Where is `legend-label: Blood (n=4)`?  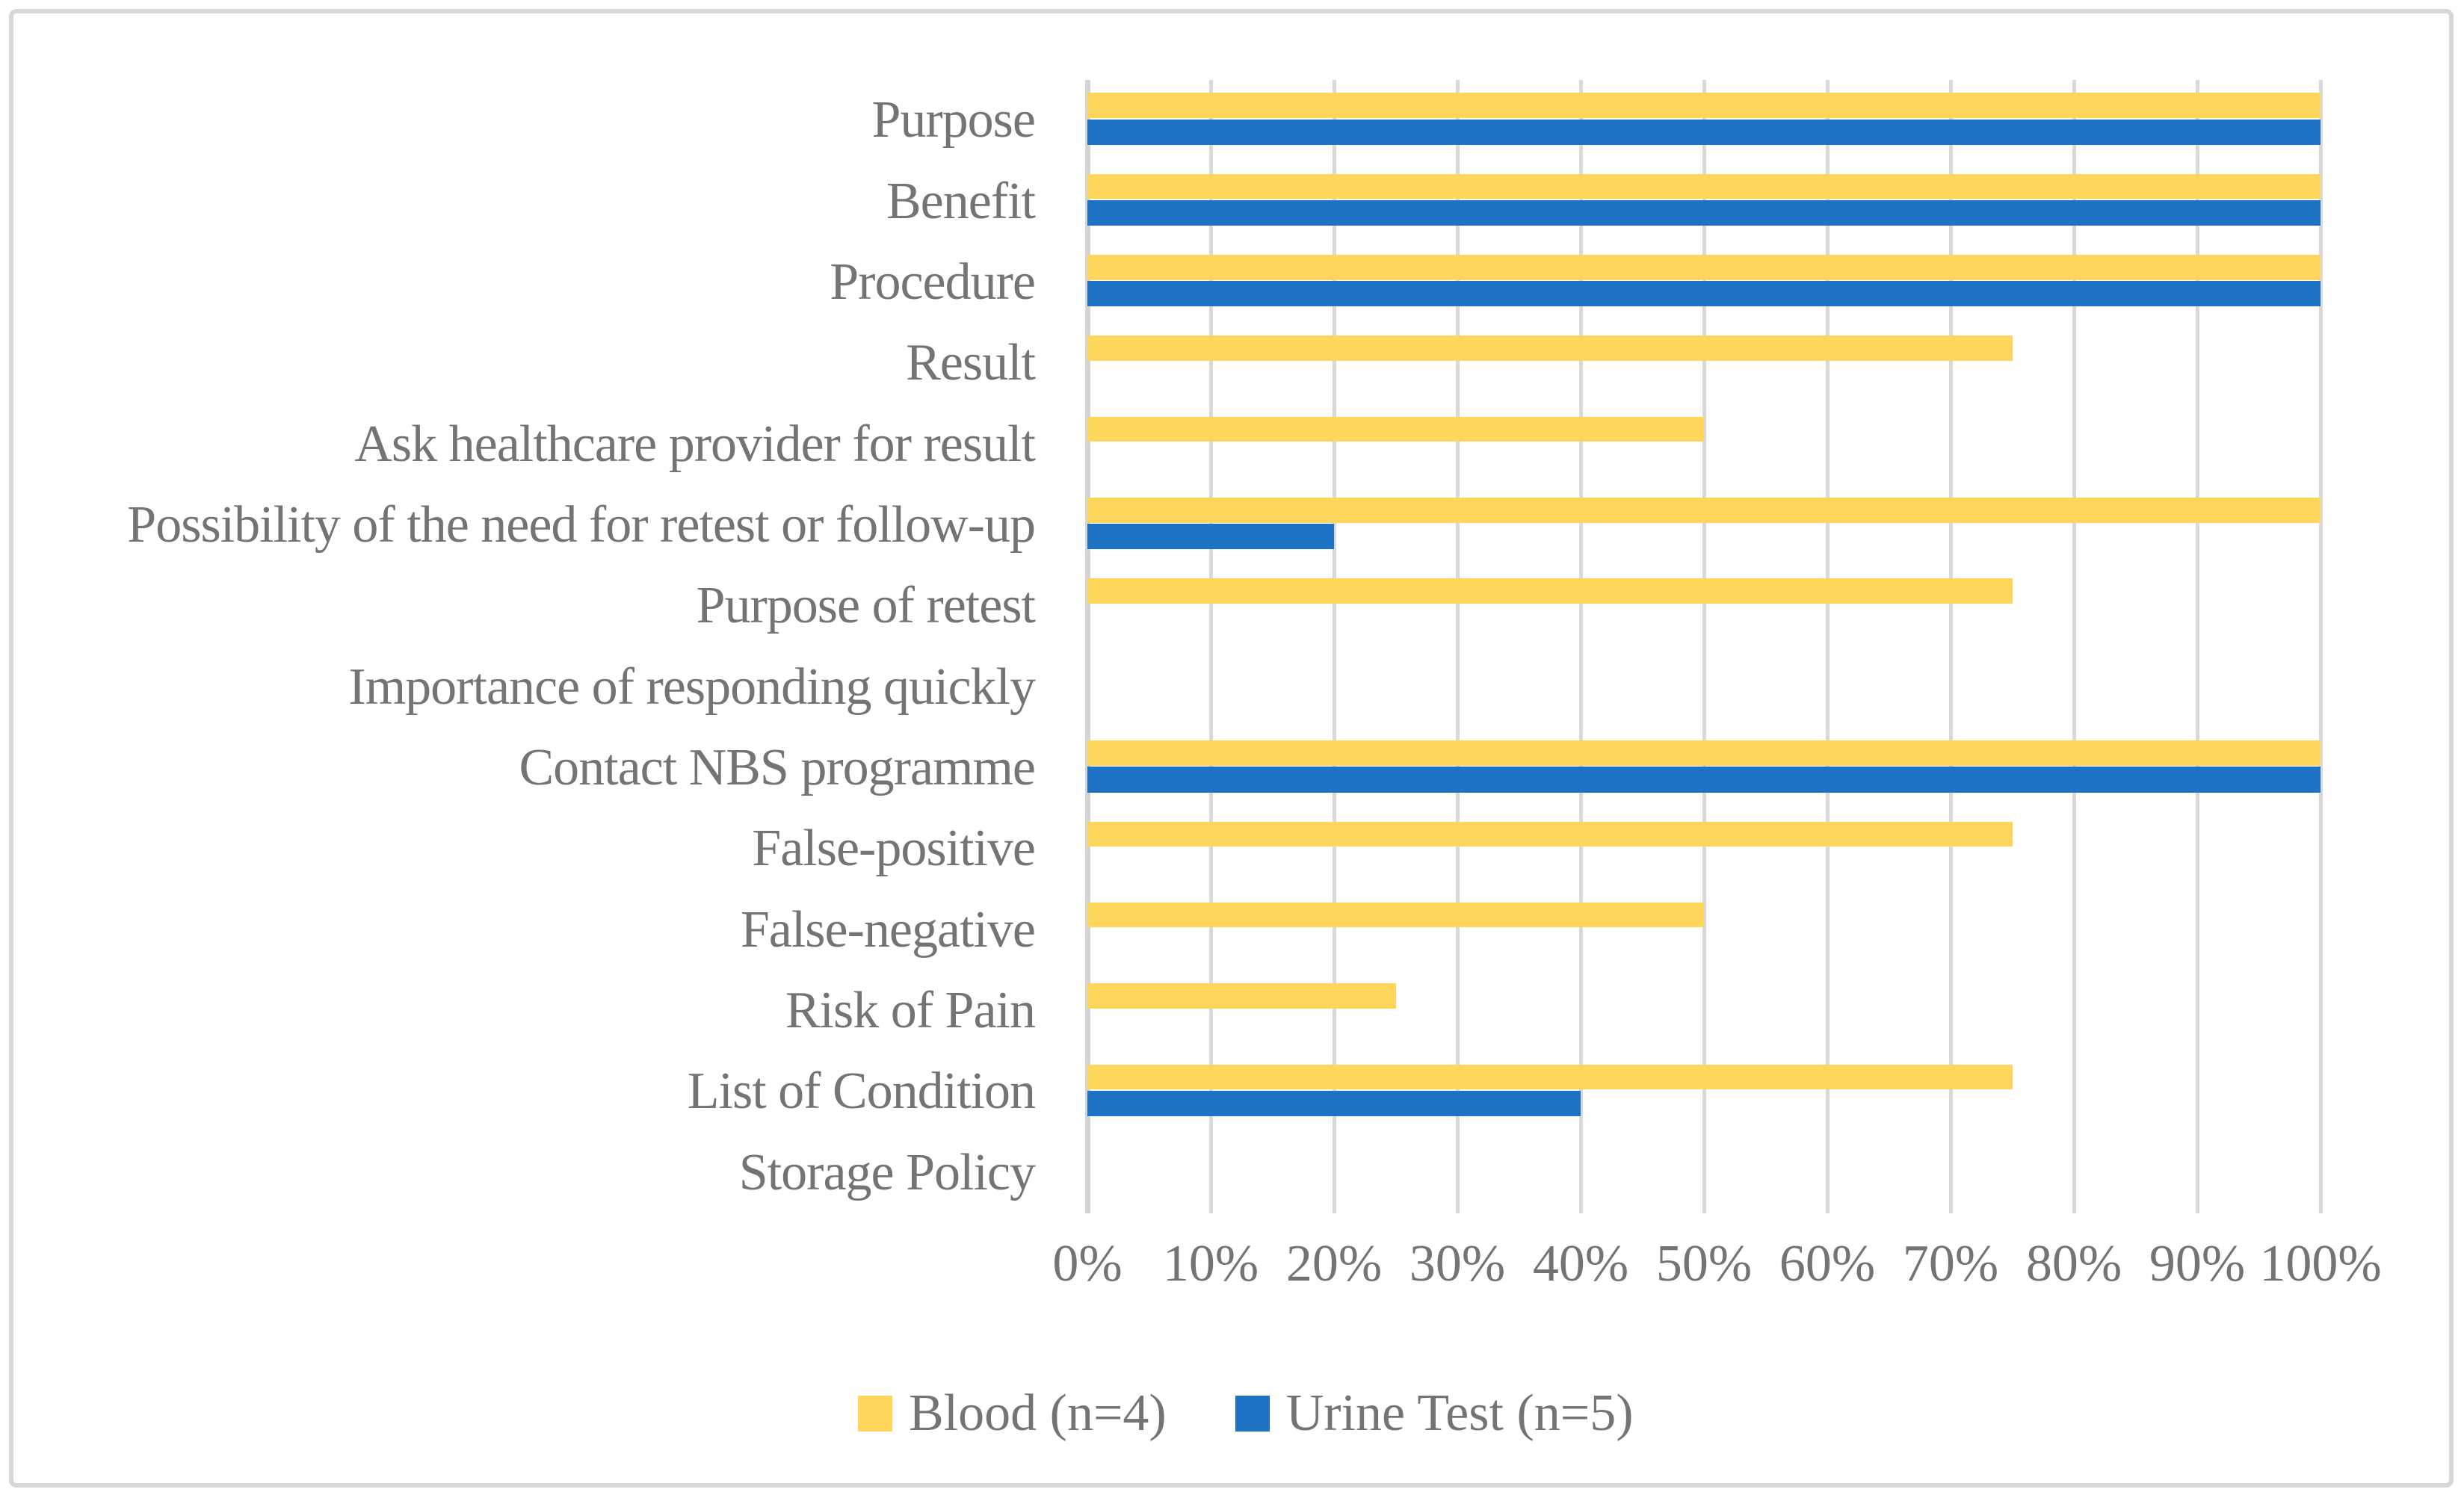 legend-label: Blood (n=4) is located at coordinates (1038, 1413).